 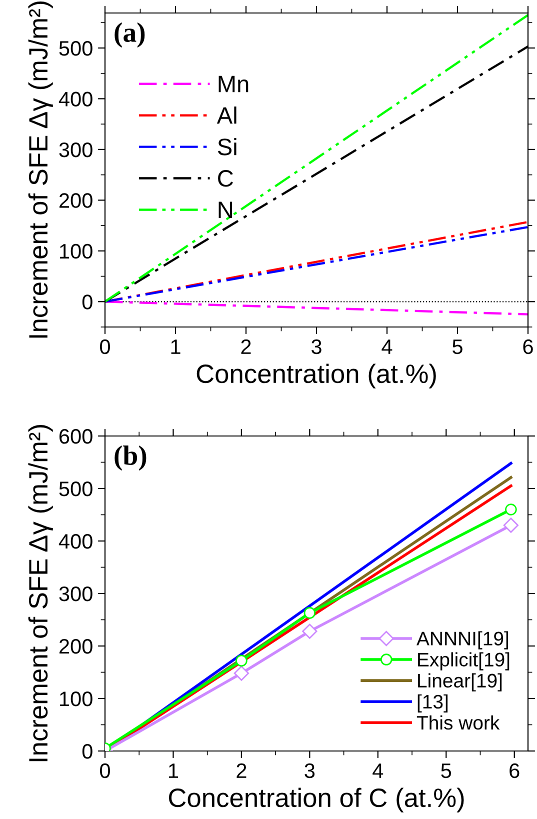 I want to click on legend-label: This work, so click(x=458, y=722).